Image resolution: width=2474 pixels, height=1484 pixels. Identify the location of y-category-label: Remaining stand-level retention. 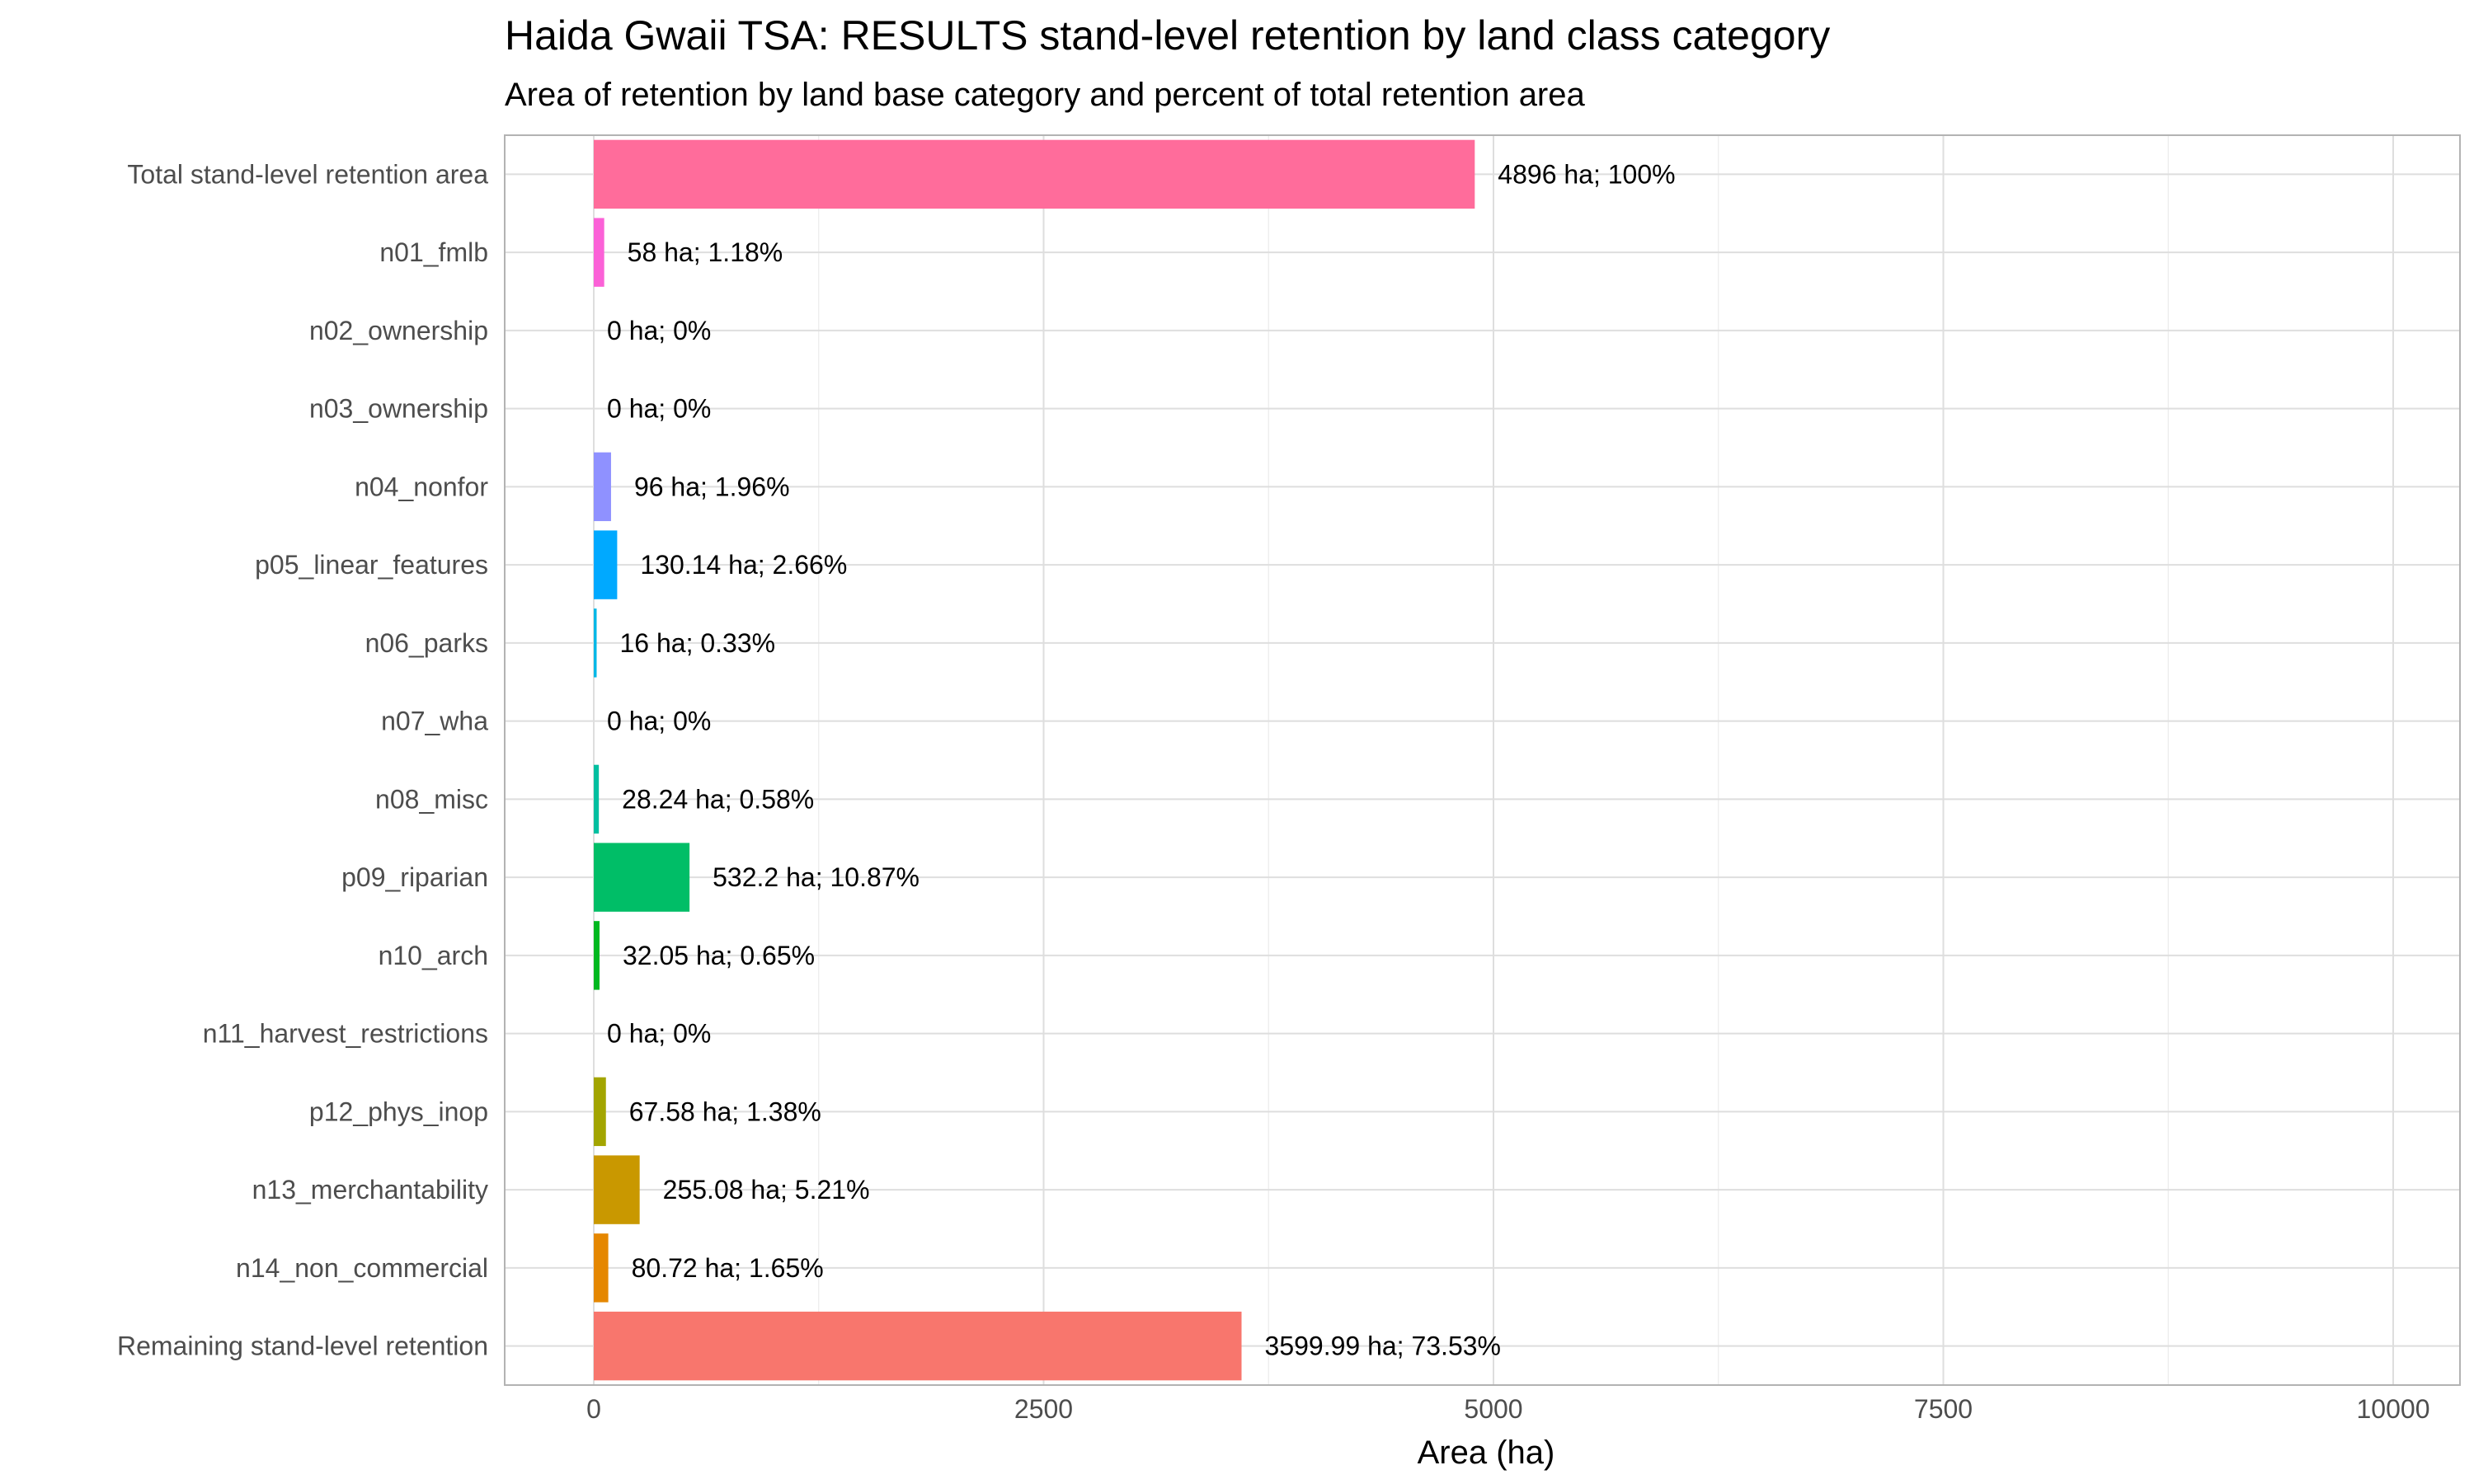
(302, 1346).